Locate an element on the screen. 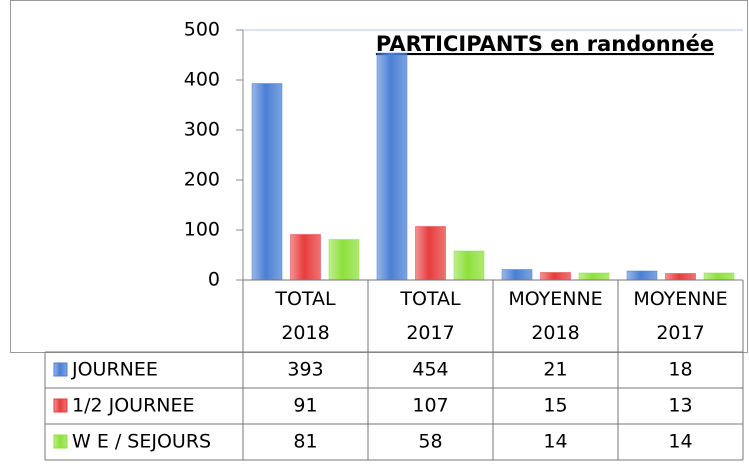  y-tick-label: 0 is located at coordinates (214, 280).